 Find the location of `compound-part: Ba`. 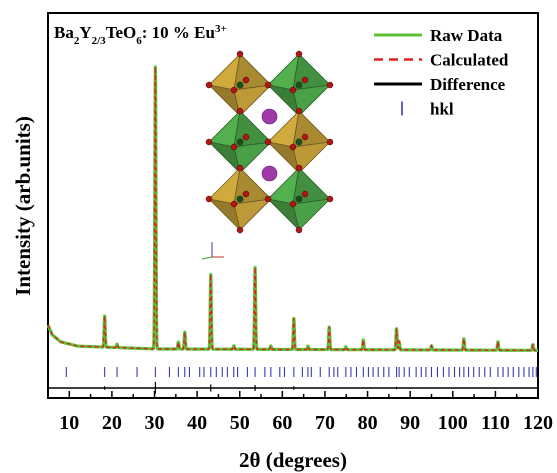

compound-part: Ba is located at coordinates (64, 32).